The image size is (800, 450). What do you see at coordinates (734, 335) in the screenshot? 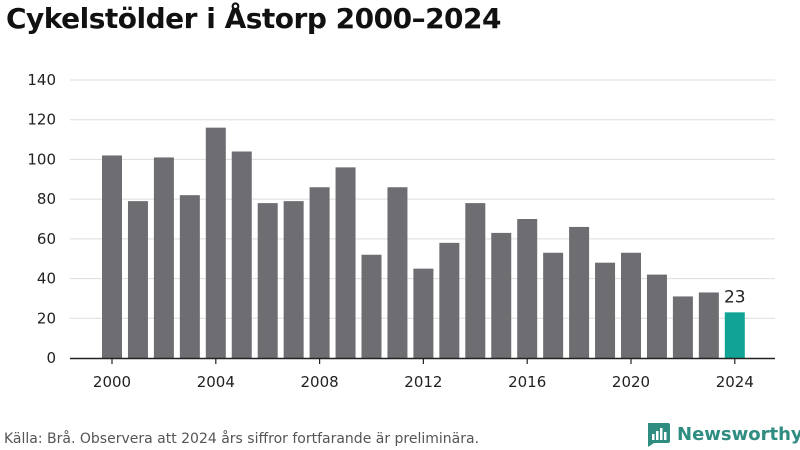
I see `bar-highlight` at bounding box center [734, 335].